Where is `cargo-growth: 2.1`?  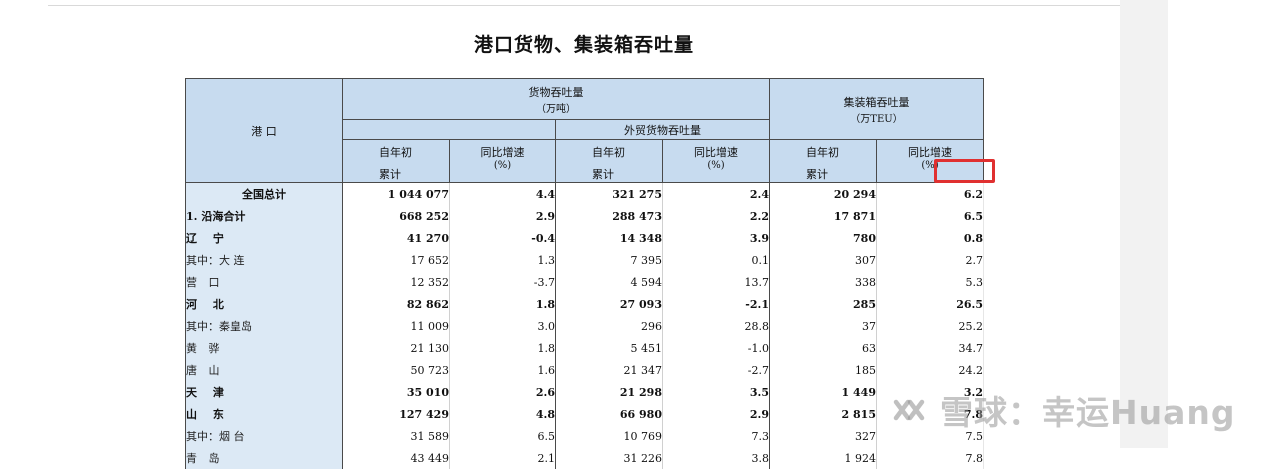
cargo-growth: 2.1 is located at coordinates (502, 458).